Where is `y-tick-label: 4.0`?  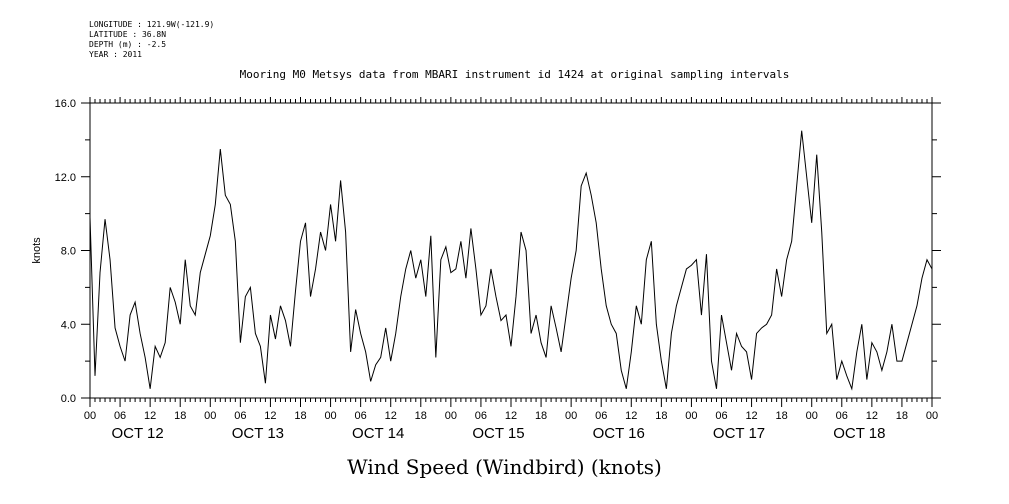
y-tick-label: 4.0 is located at coordinates (68, 325).